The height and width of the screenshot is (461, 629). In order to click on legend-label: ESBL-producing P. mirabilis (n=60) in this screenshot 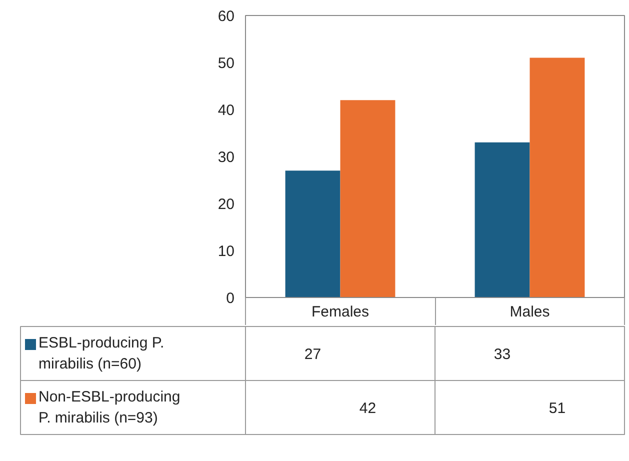, I will do `click(101, 353)`.